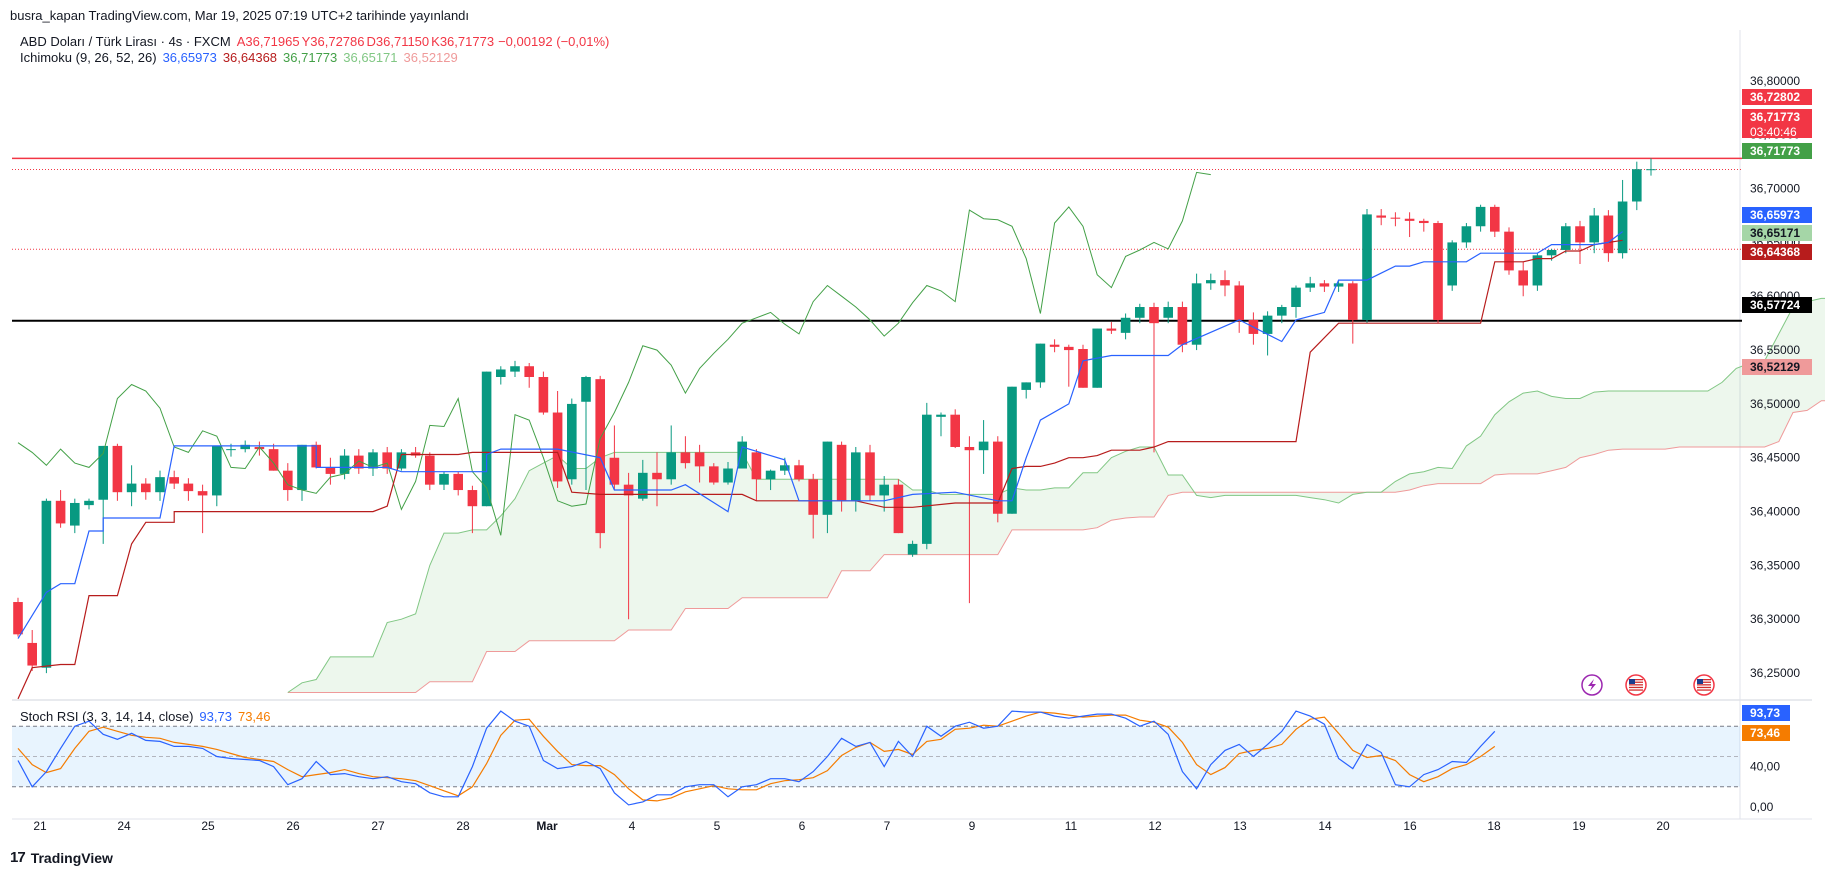  What do you see at coordinates (1773, 132) in the screenshot?
I see `price-tag-label: 03:40:46` at bounding box center [1773, 132].